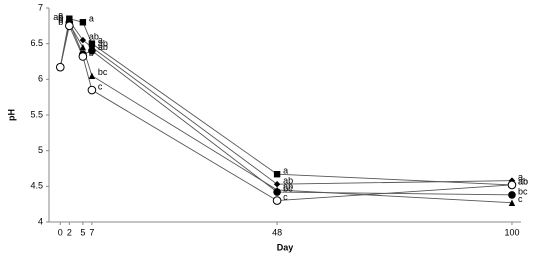 This screenshot has height=259, width=543. Describe the element at coordinates (40, 79) in the screenshot. I see `y-tick-label: 6` at that location.